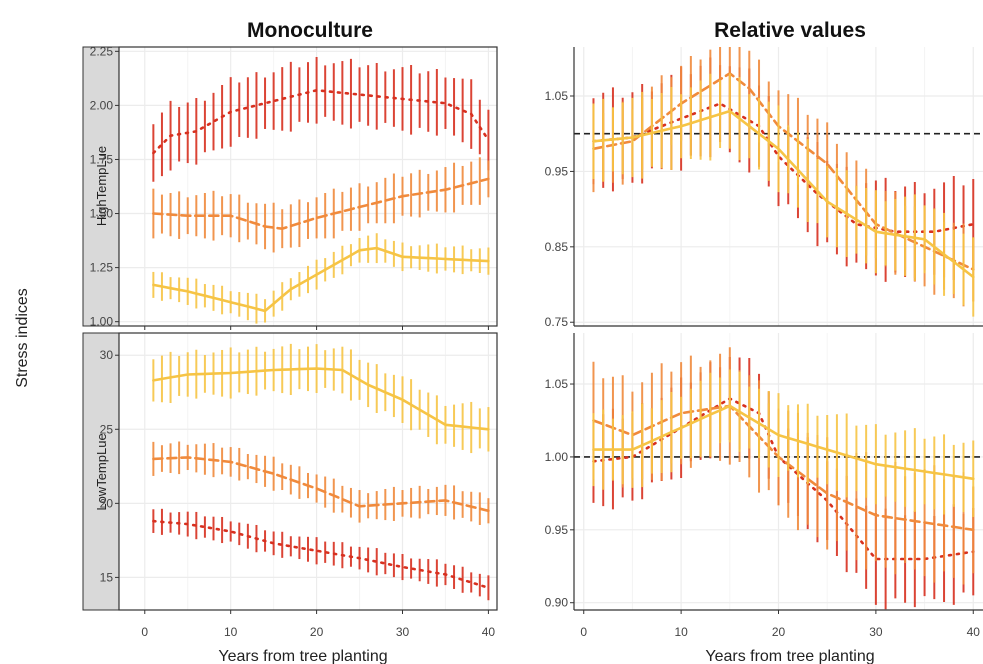 Image resolution: width=983 pixels, height=664 pixels. Describe the element at coordinates (102, 51) in the screenshot. I see `y-tick-label: 2.25` at that location.